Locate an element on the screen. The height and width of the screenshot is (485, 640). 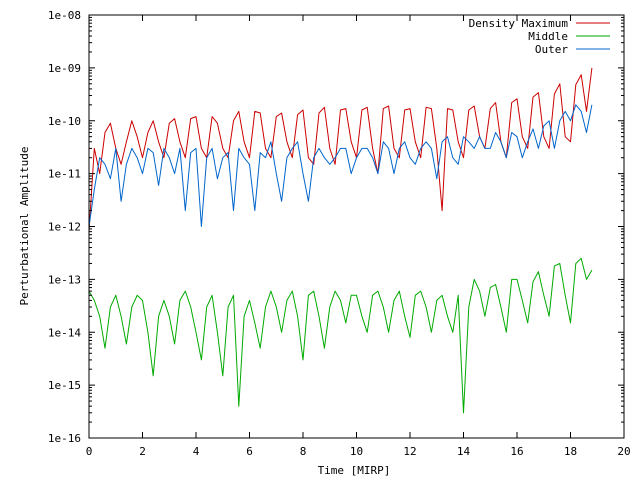
y-tick-label: 1e-12 is located at coordinates (64, 227).